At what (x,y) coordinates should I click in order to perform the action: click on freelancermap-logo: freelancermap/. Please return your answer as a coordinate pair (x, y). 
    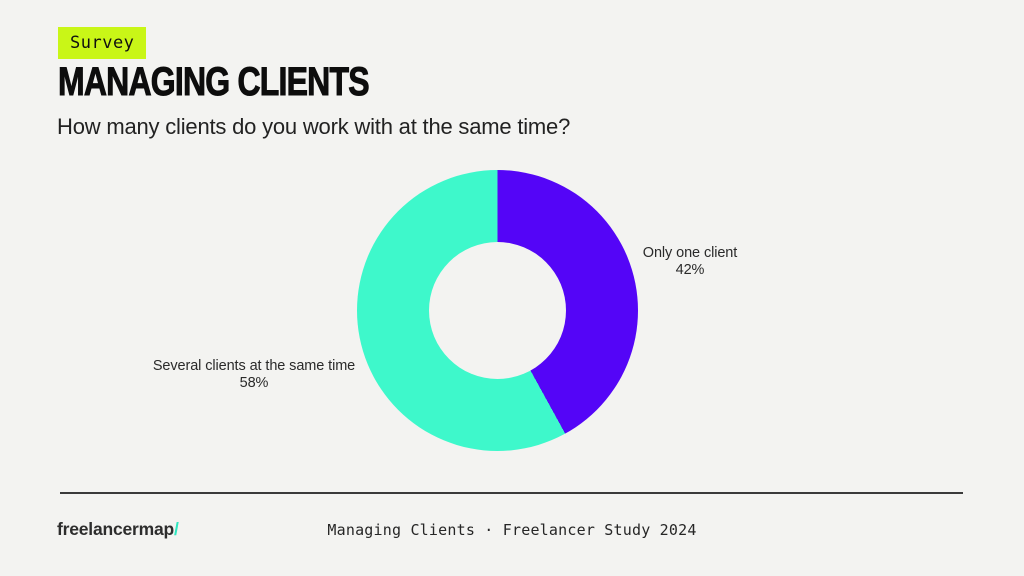
    Looking at the image, I should click on (118, 529).